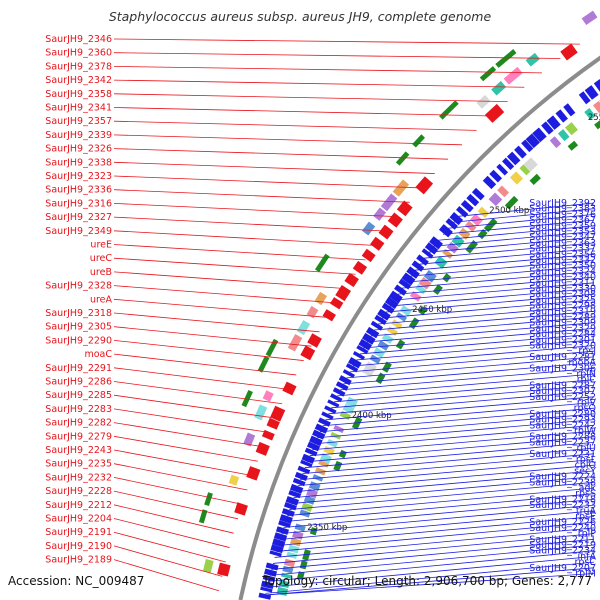 Image resolution: width=600 pixels, height=600 pixels. Describe the element at coordinates (586, 556) in the screenshot. I see `gene-label: infA` at that location.